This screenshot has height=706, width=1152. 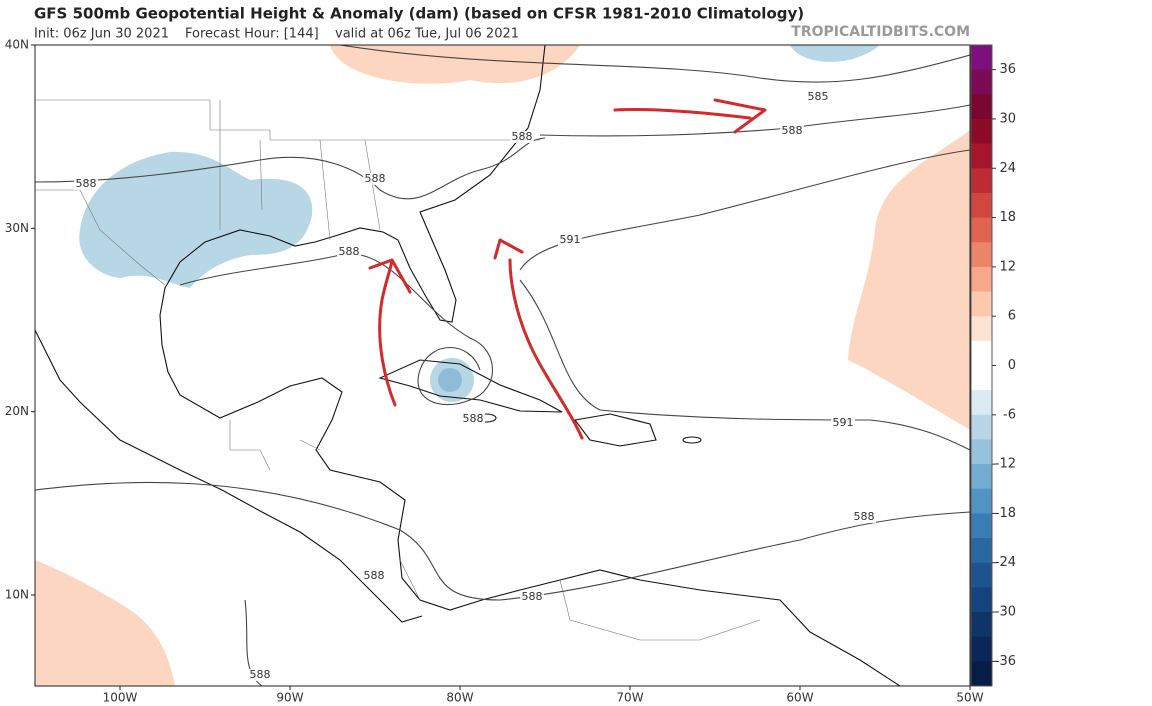 What do you see at coordinates (629, 698) in the screenshot?
I see `lon-label: 70W` at bounding box center [629, 698].